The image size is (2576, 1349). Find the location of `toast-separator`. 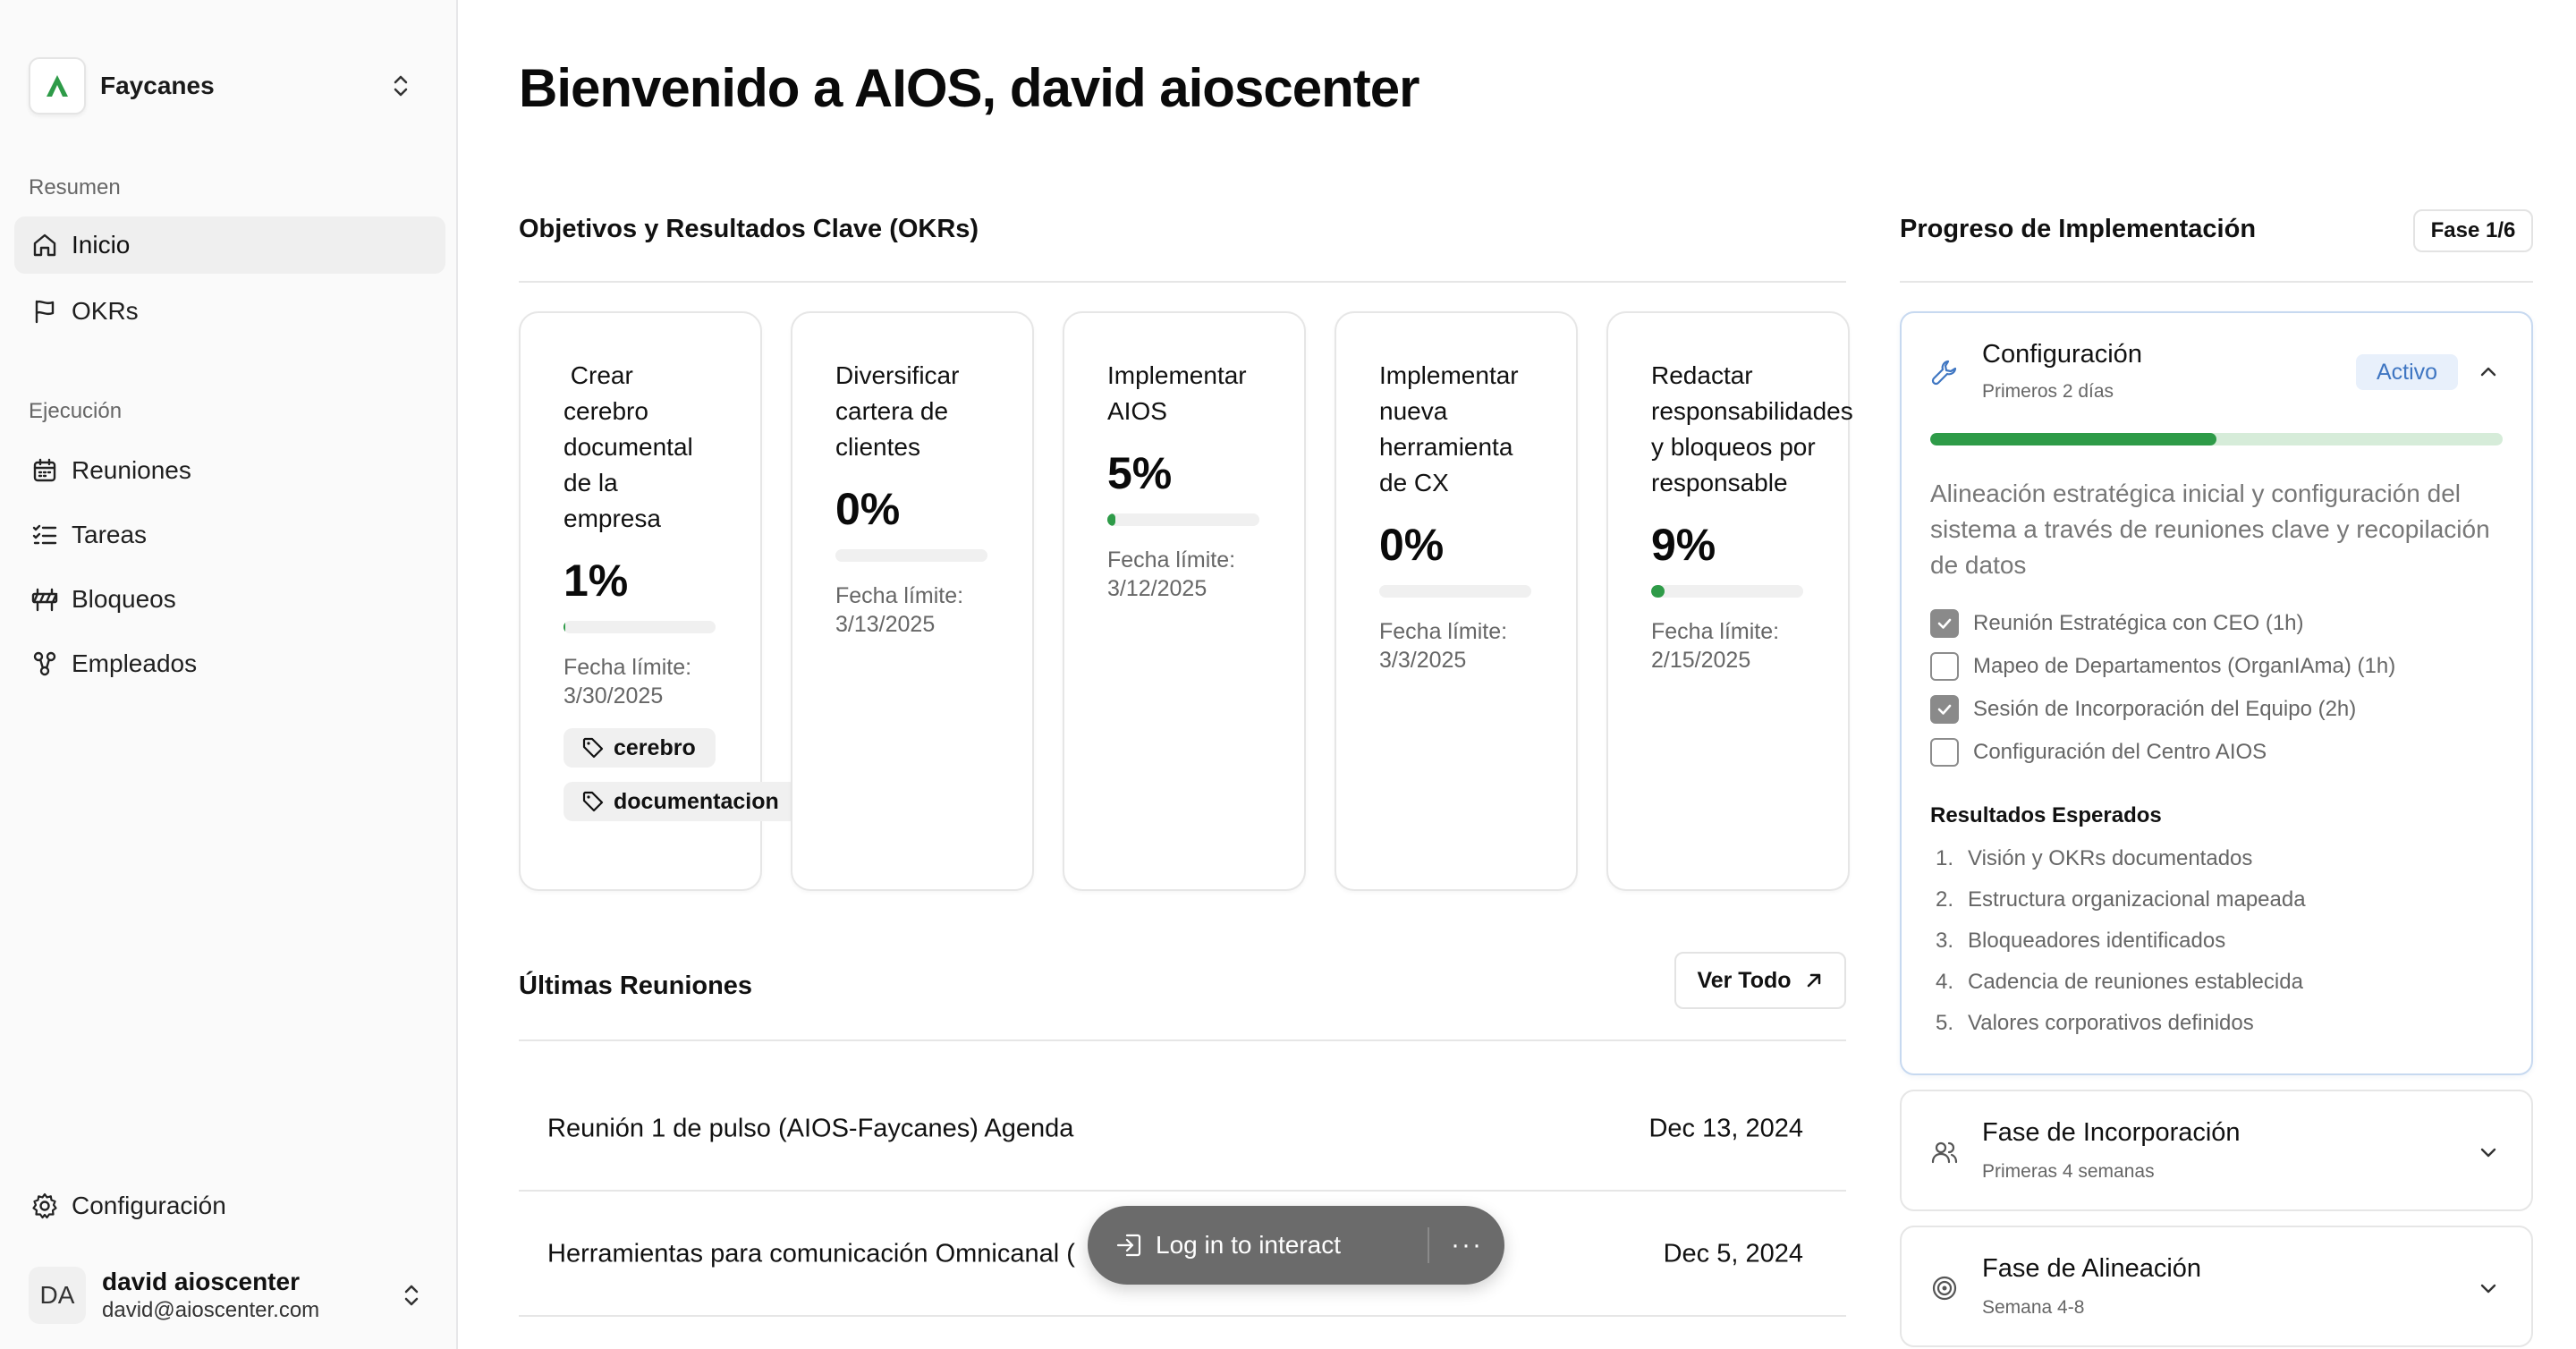

toast-separator is located at coordinates (1428, 1245).